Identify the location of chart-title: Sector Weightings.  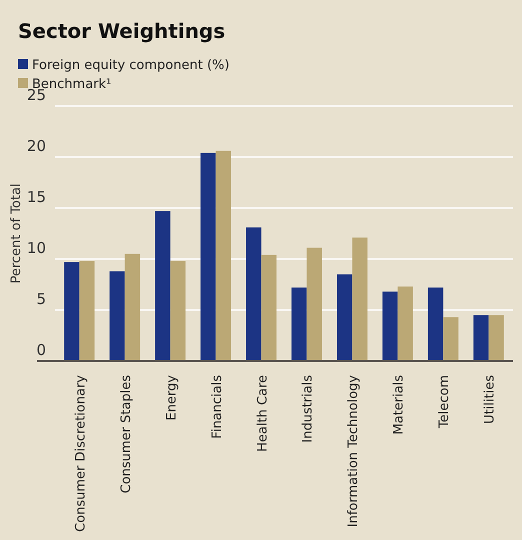
(122, 31).